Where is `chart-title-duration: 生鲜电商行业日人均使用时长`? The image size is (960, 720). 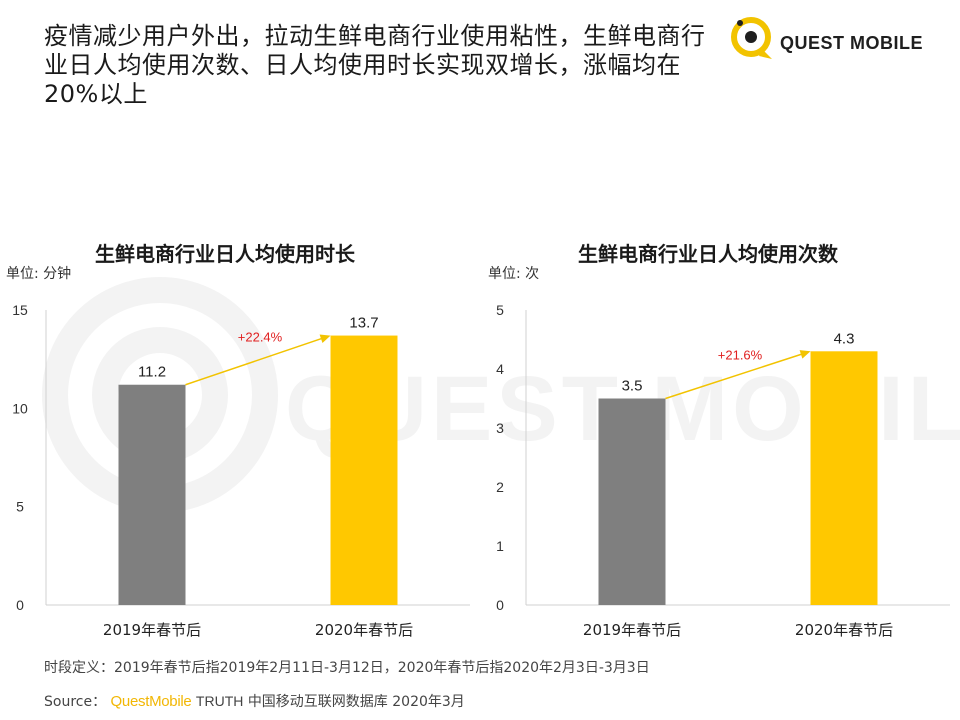
chart-title-duration: 生鲜电商行业日人均使用时长 is located at coordinates (225, 254).